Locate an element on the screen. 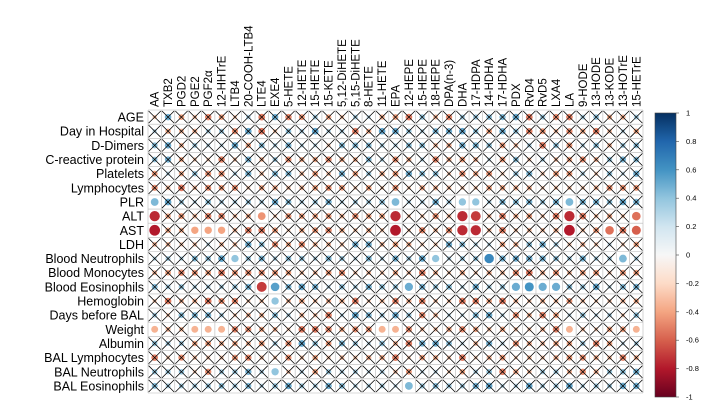  row-label: PLR is located at coordinates (132, 202).